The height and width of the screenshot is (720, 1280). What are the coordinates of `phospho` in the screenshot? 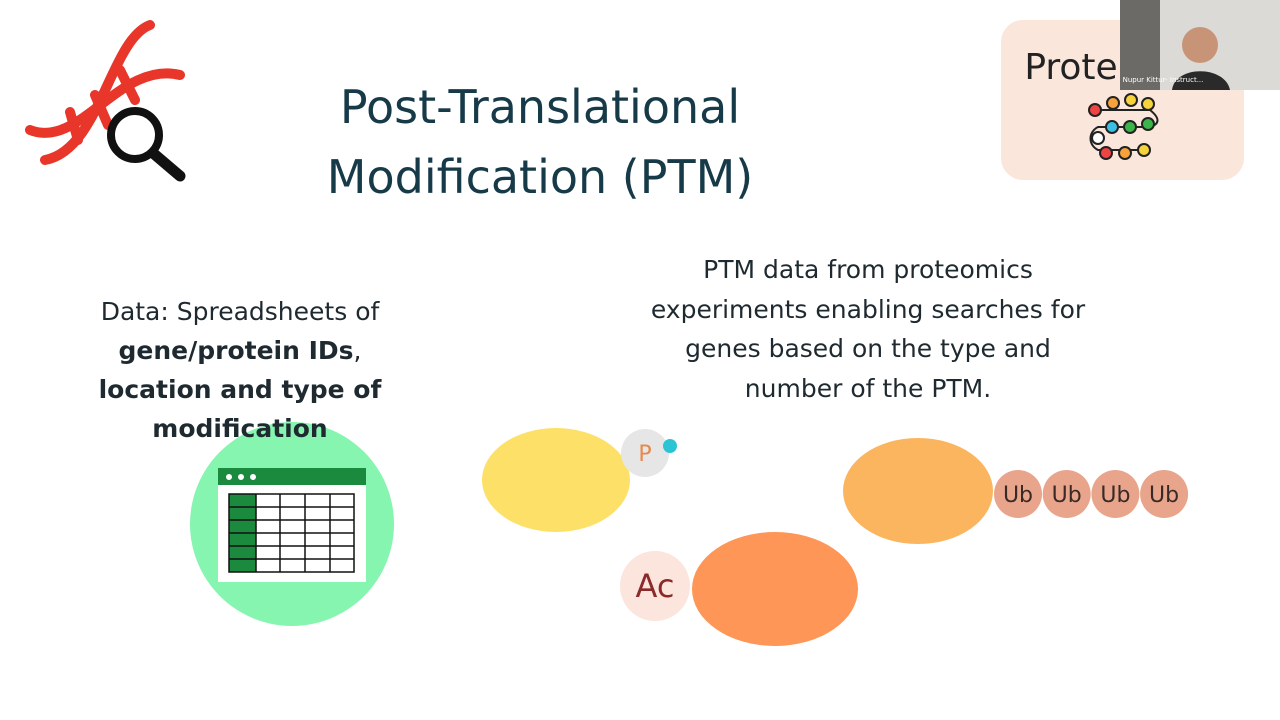 It's located at (645, 453).